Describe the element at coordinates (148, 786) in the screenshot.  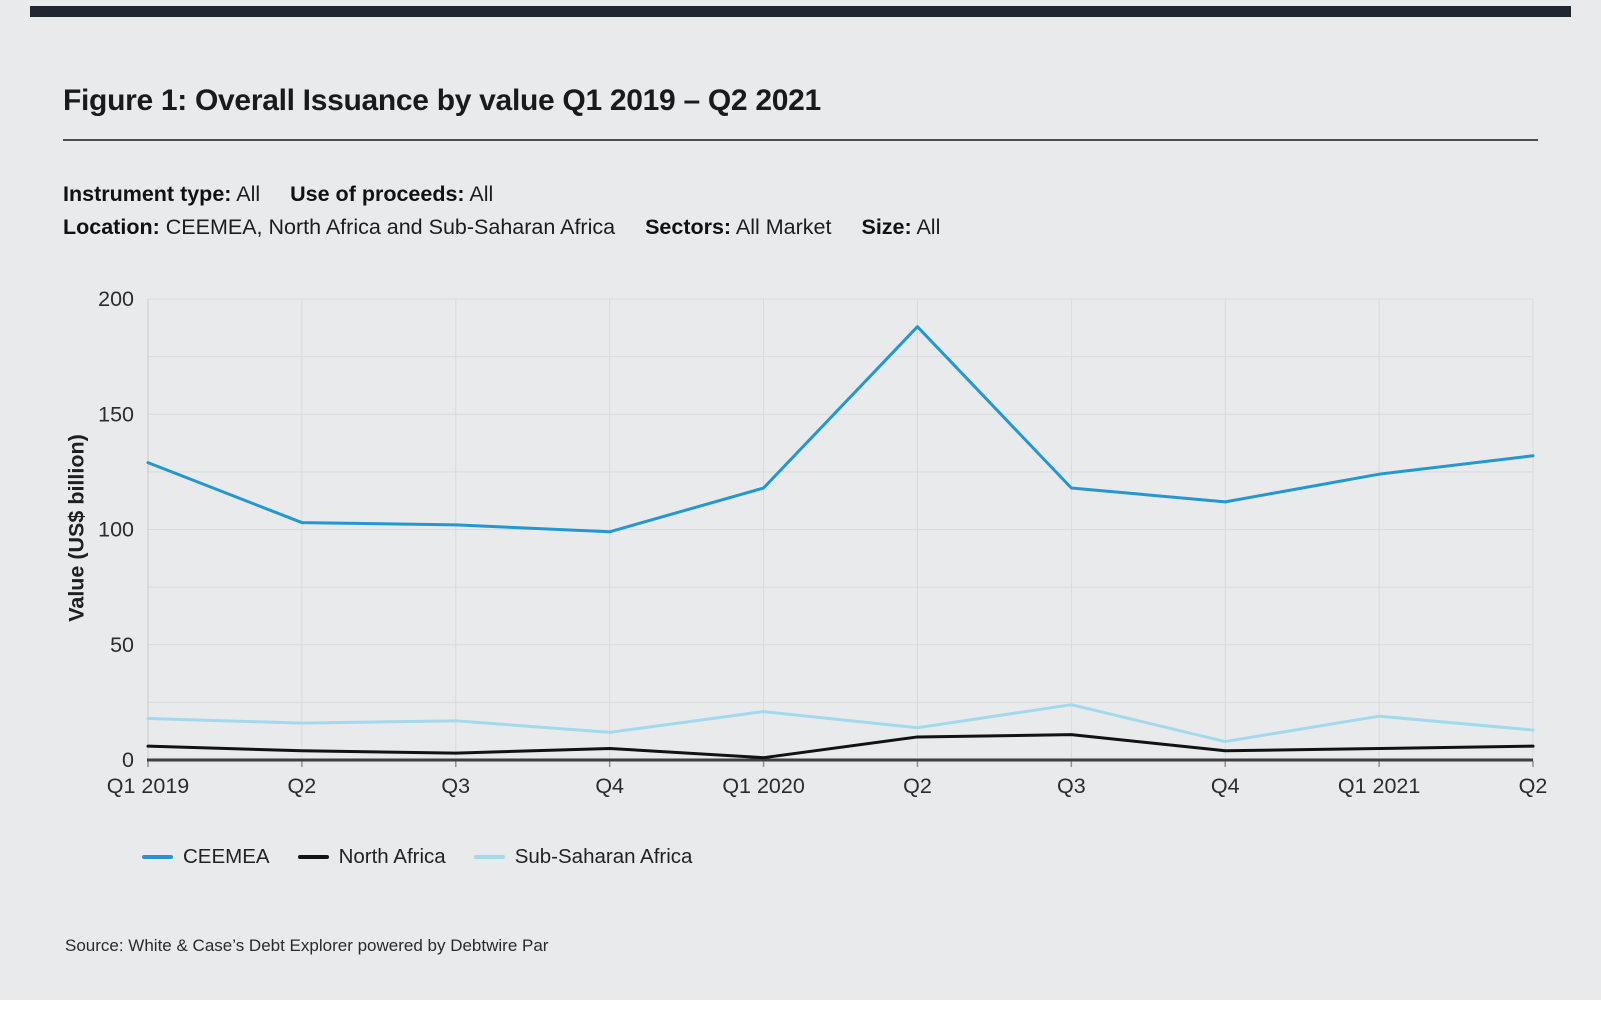
I see `x-tick-label: Q1 2019` at that location.